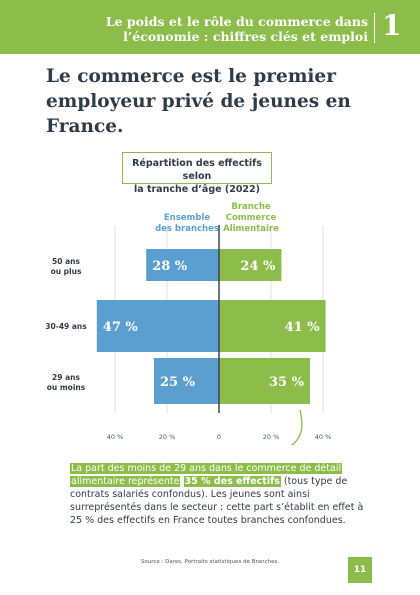 The width and height of the screenshot is (420, 595). I want to click on legend-right-line3: Alimentaire, so click(251, 229).